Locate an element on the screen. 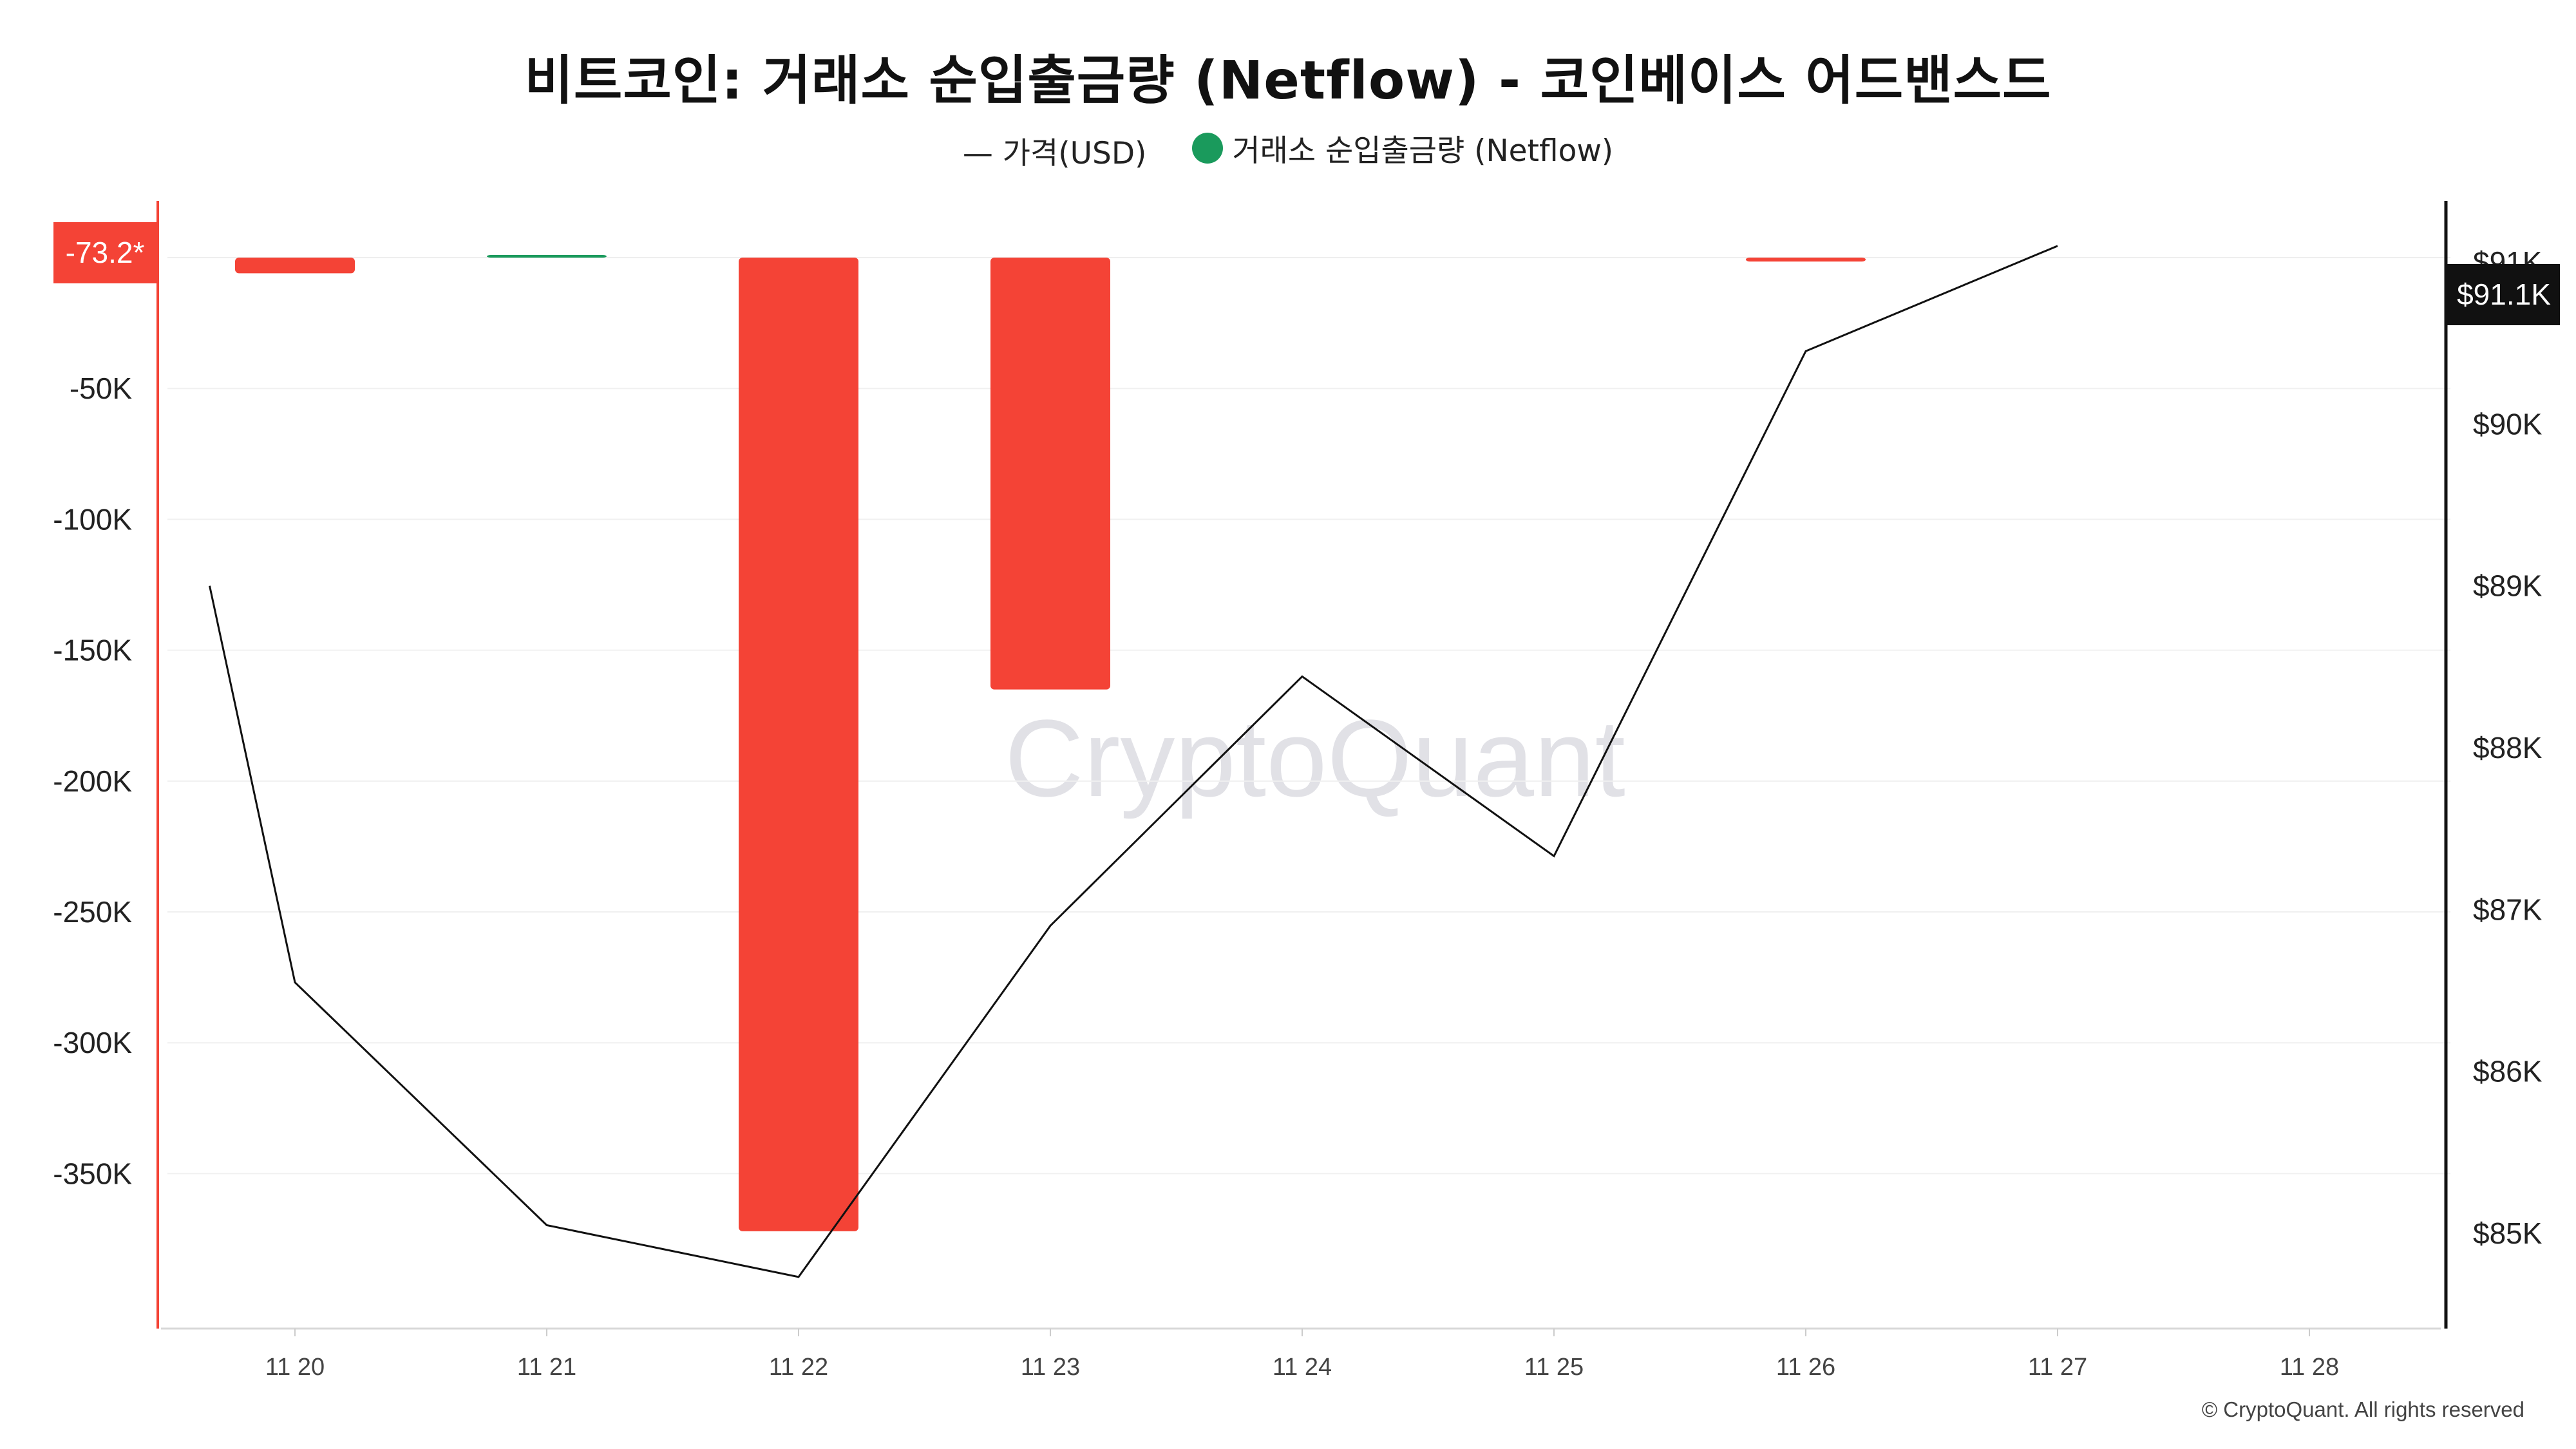  left-tick-label: -300K is located at coordinates (92, 1042).